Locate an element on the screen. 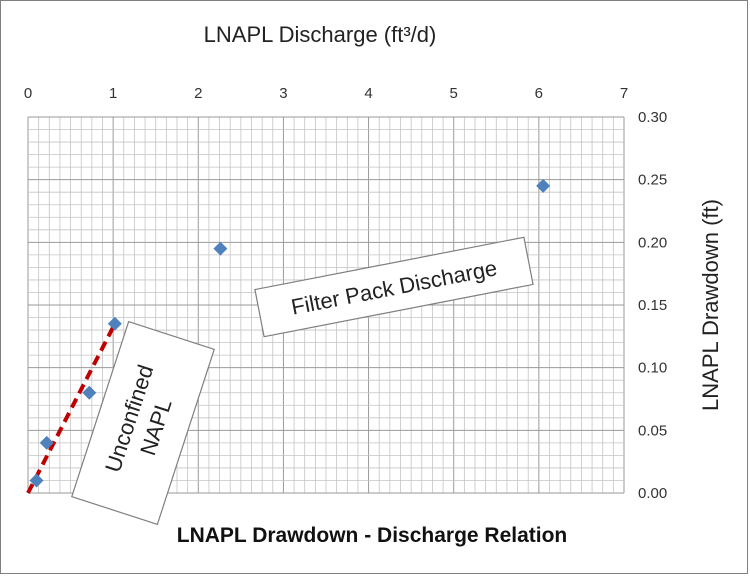 The width and height of the screenshot is (750, 576). y-tick-label: 0.10 is located at coordinates (652, 368).